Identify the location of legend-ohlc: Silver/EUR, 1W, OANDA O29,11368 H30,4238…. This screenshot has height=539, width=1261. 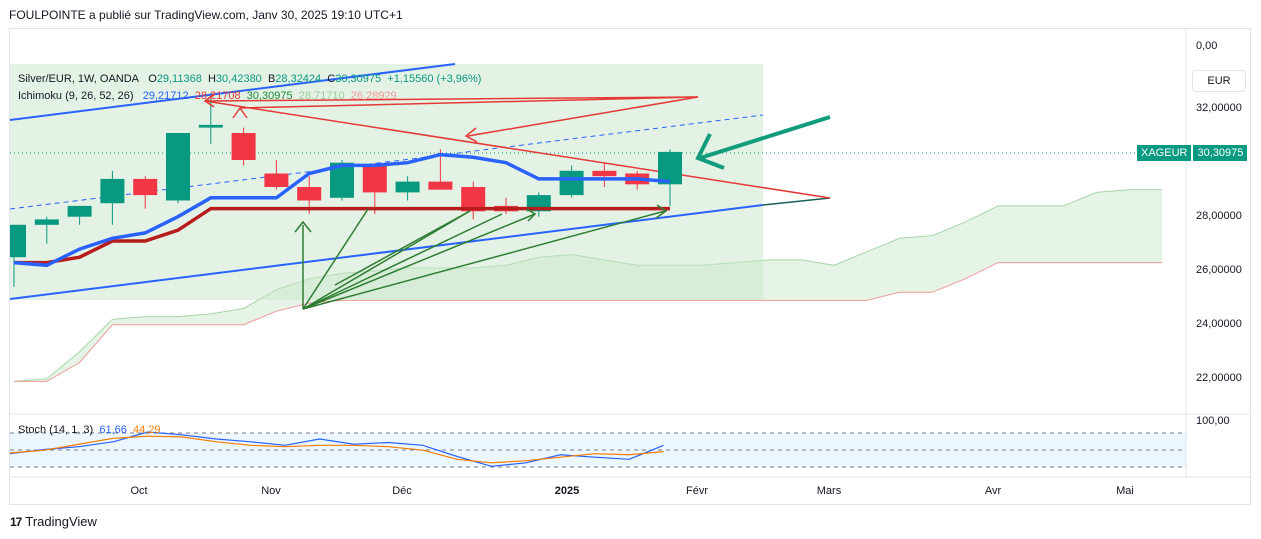
(249, 79).